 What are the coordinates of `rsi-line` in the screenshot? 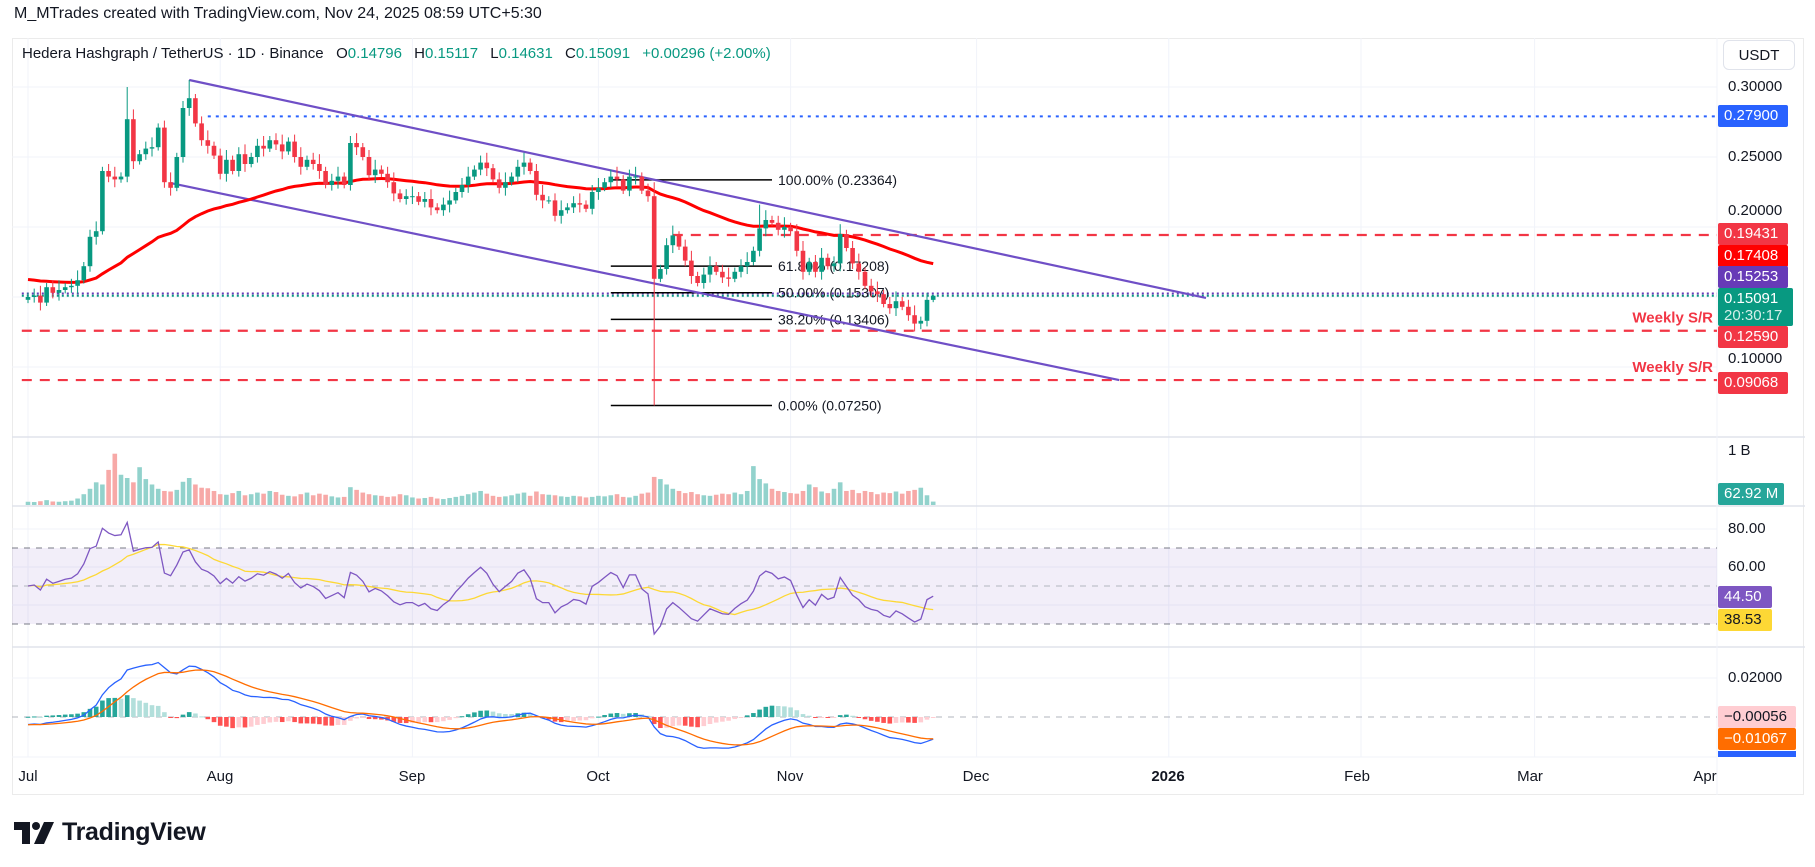 It's located at (480, 578).